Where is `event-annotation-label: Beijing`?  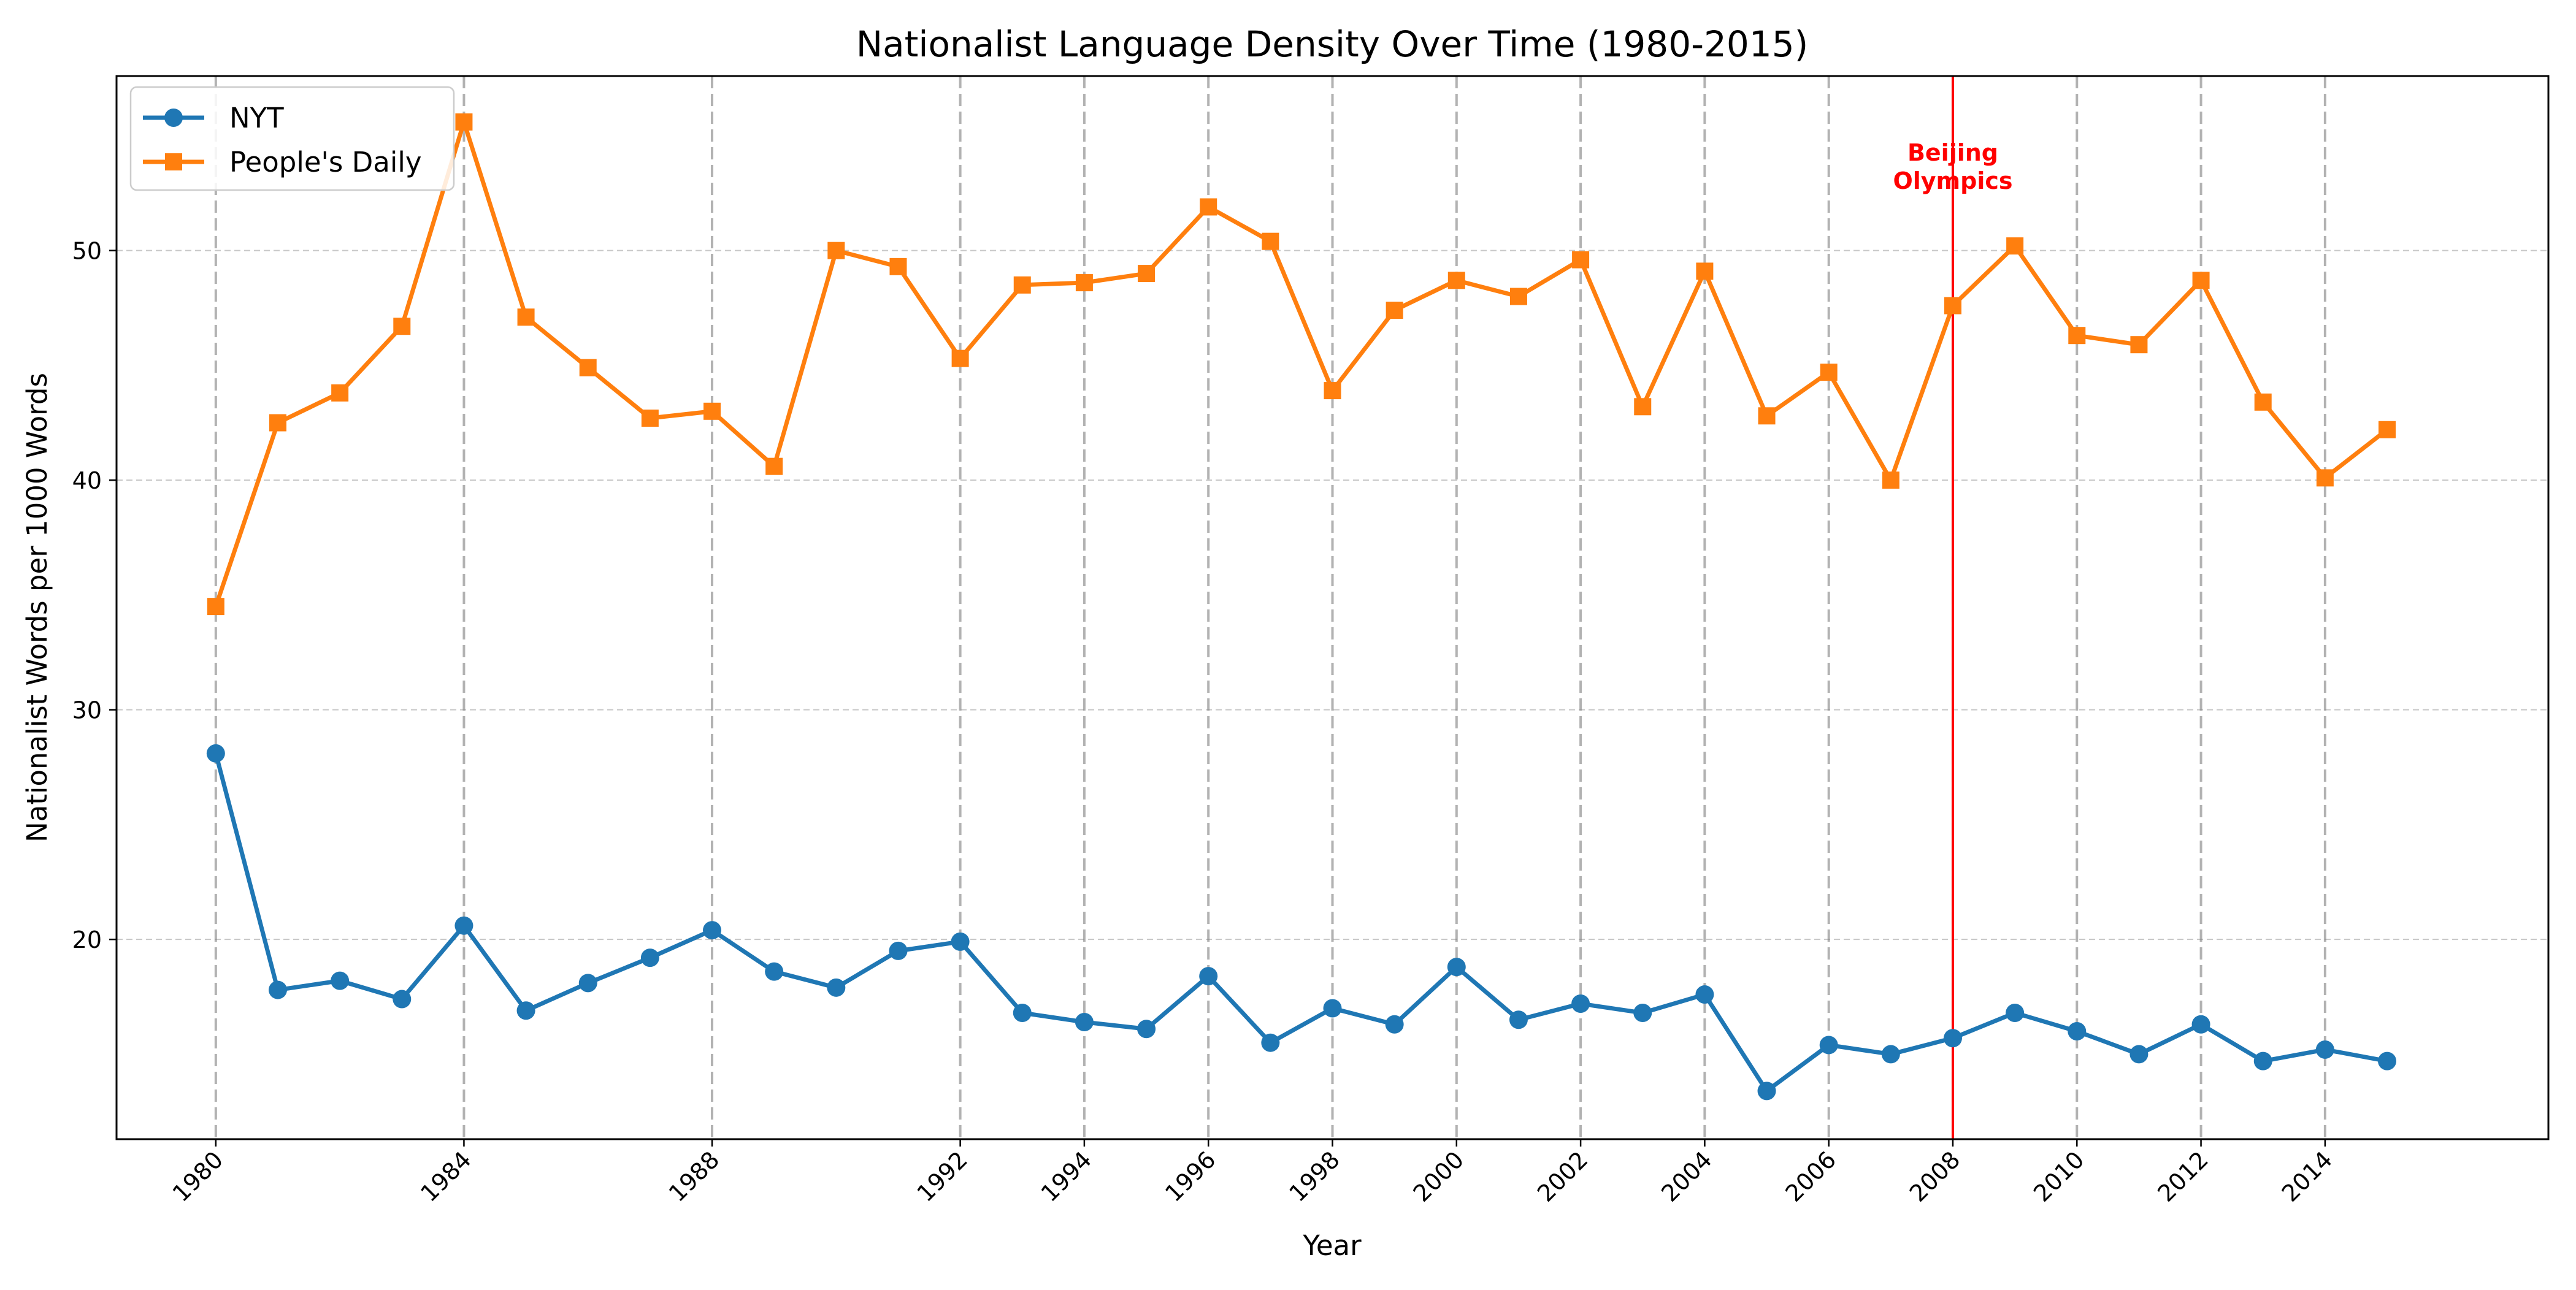
event-annotation-label: Beijing is located at coordinates (1952, 152).